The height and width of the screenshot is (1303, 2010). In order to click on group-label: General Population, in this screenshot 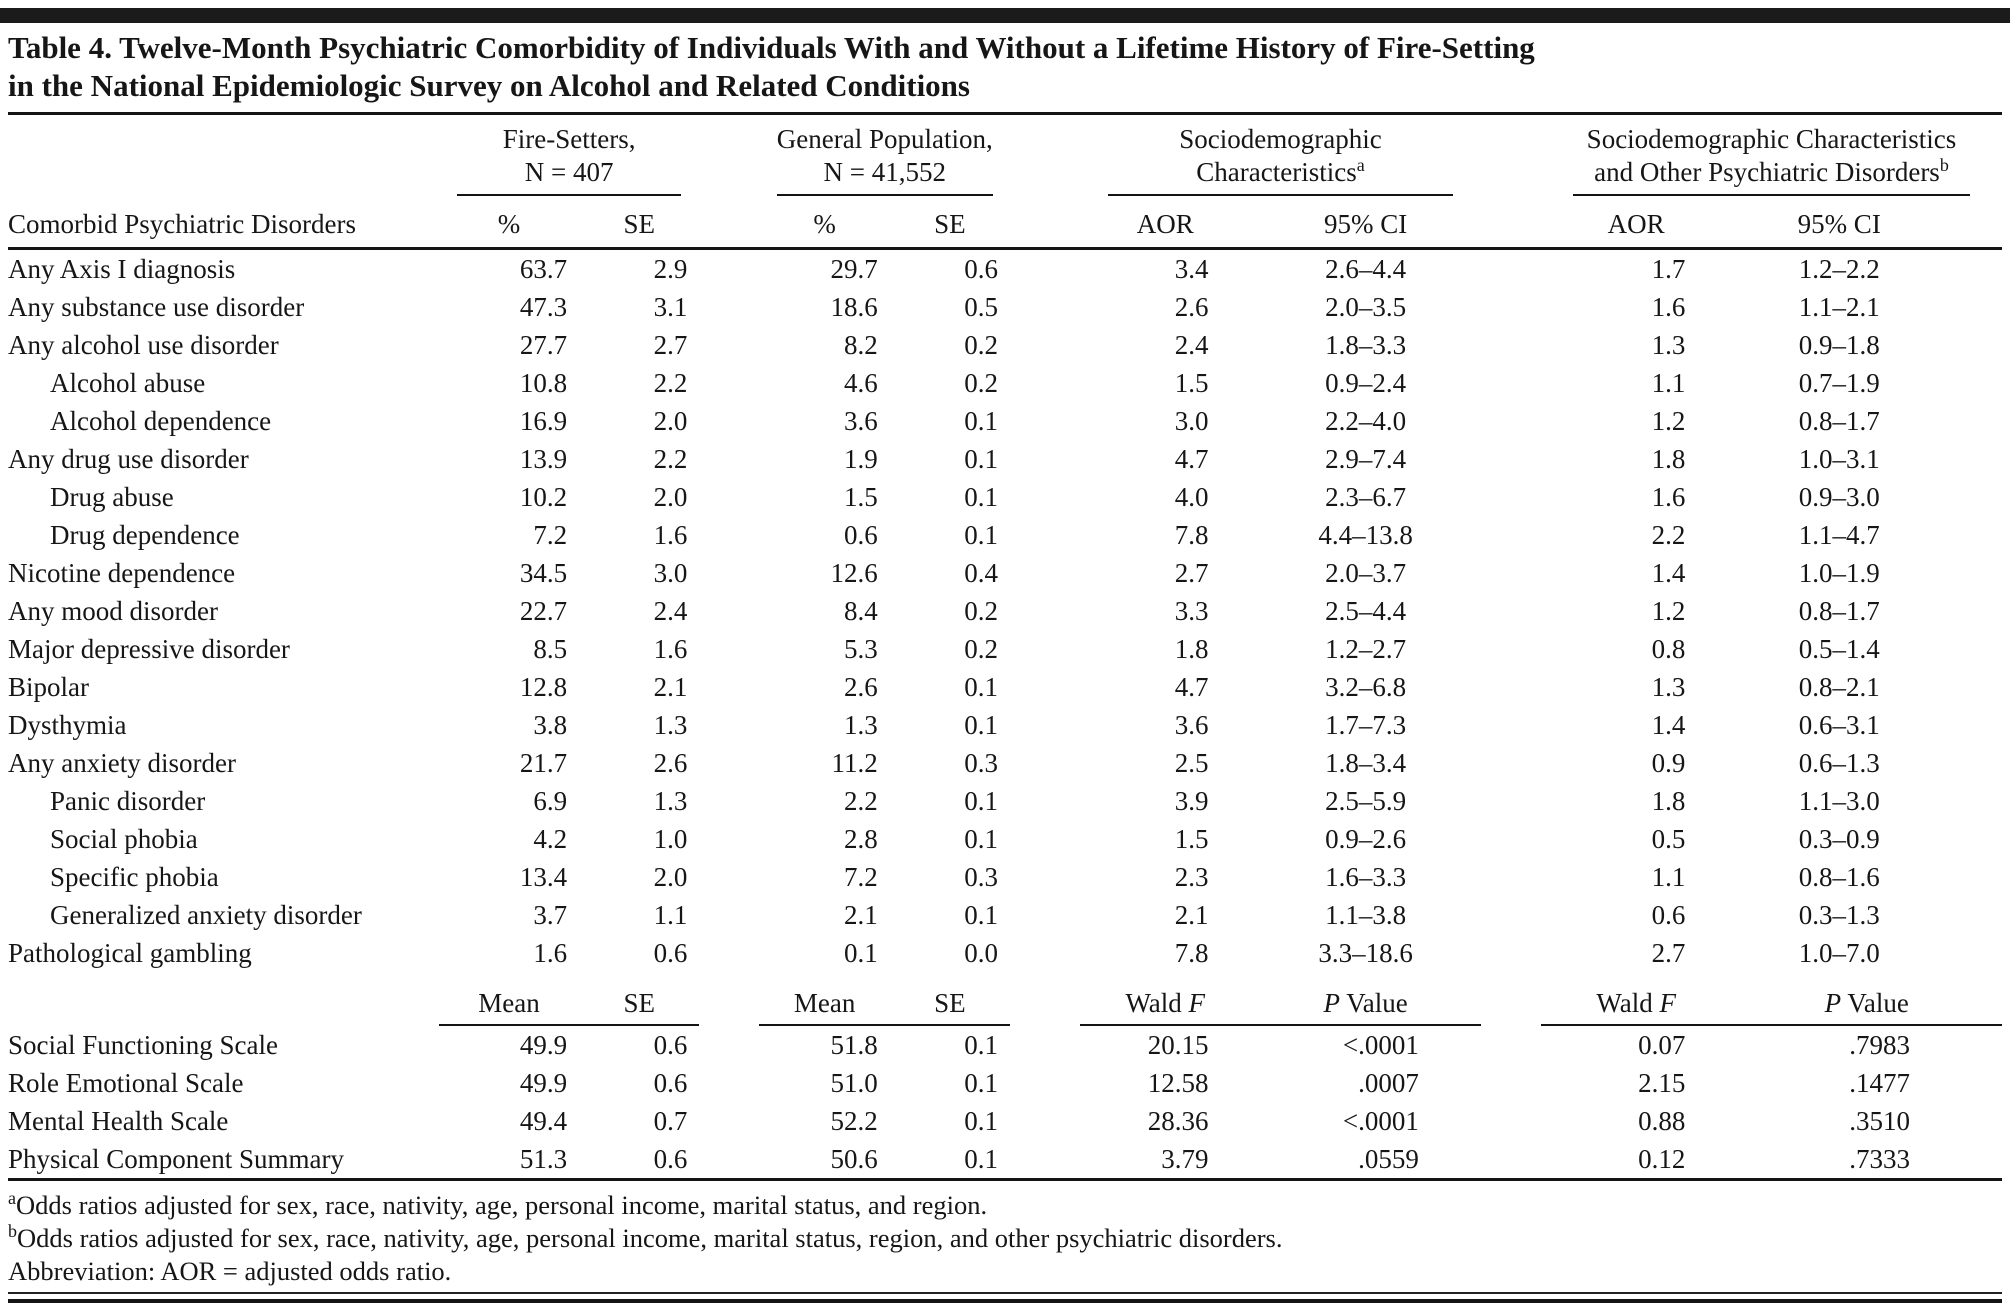, I will do `click(884, 139)`.